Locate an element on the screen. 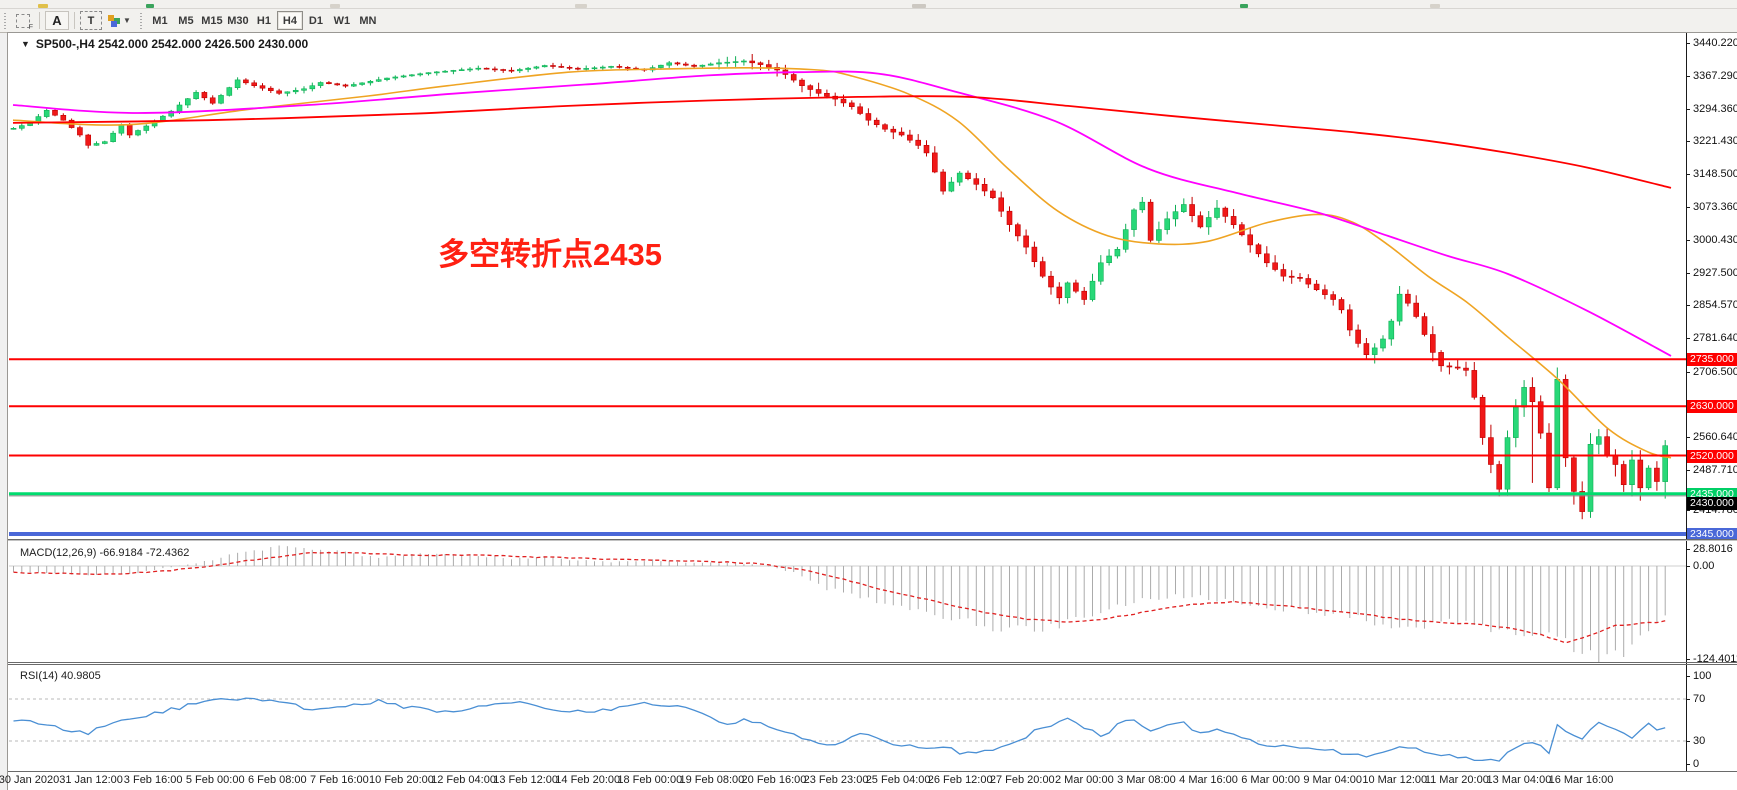 The width and height of the screenshot is (1737, 790). time-axis-label: 6 Feb 08:00 is located at coordinates (277, 780).